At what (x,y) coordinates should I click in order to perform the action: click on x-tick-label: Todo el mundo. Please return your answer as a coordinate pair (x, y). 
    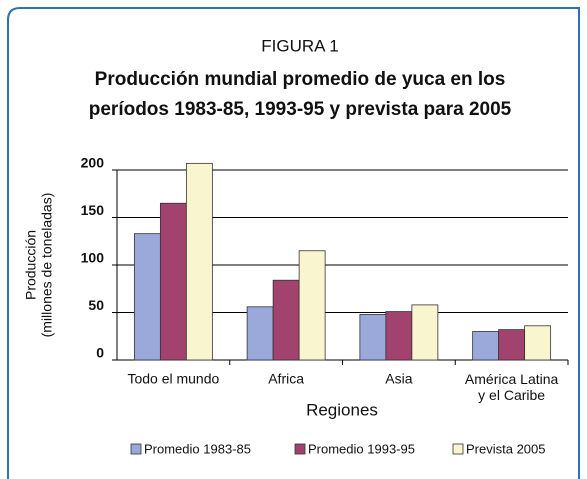
    Looking at the image, I should click on (173, 379).